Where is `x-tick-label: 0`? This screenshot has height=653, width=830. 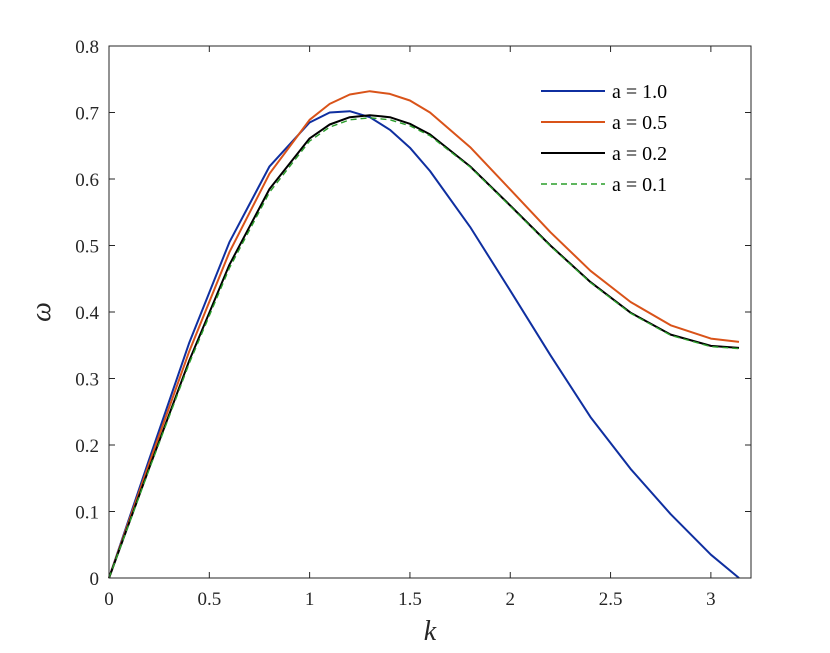 x-tick-label: 0 is located at coordinates (109, 599).